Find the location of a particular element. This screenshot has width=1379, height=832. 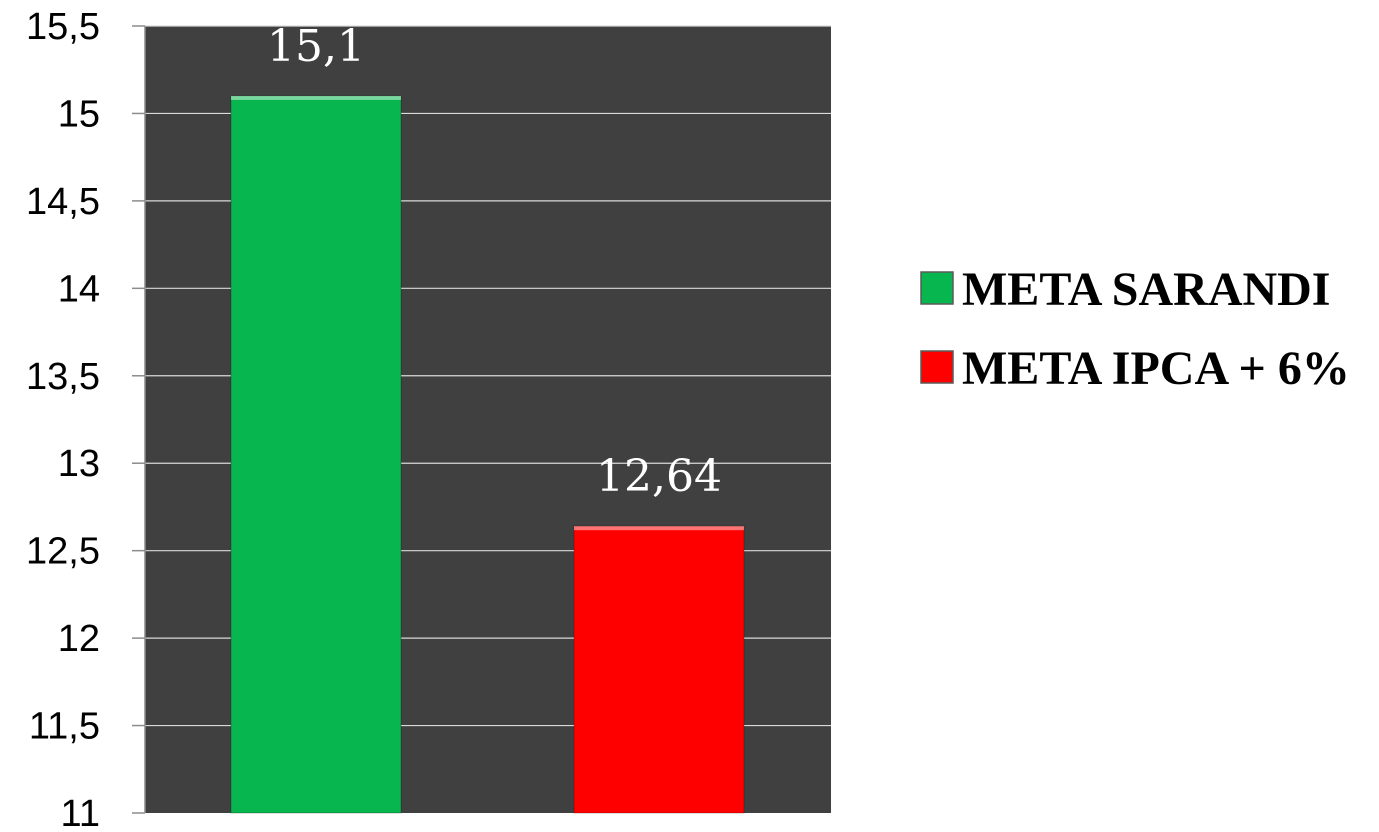

y-tick-label: 14,5 is located at coordinates (63, 202).